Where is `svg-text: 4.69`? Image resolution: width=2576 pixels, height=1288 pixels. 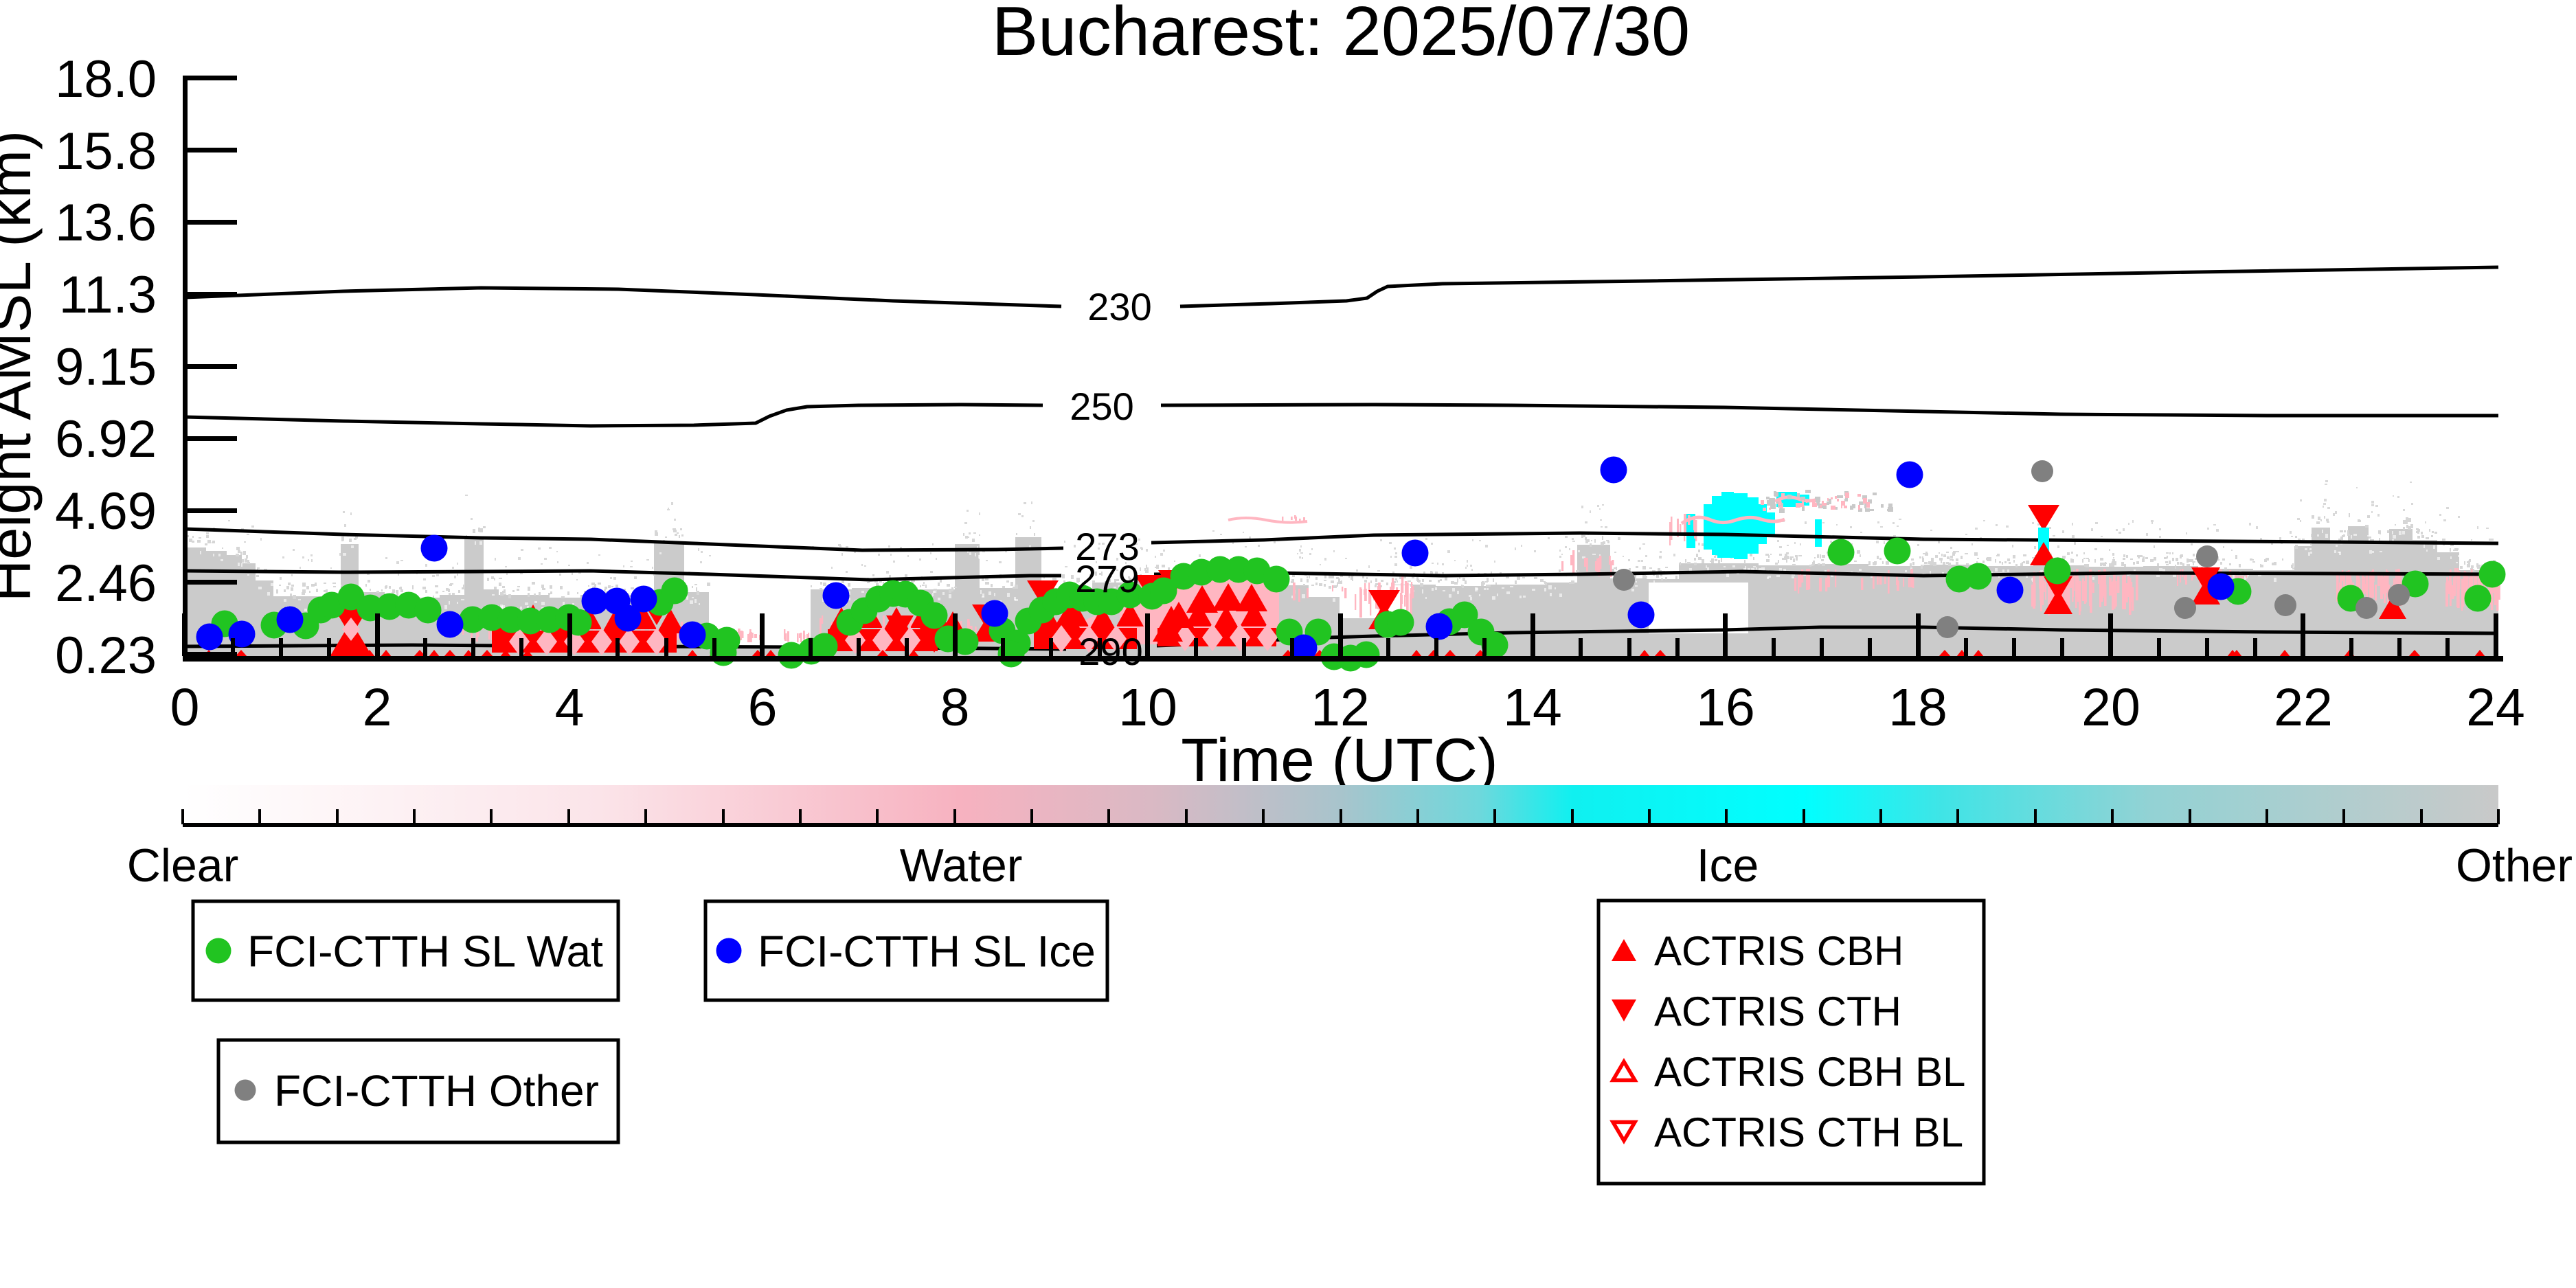 svg-text: 4.69 is located at coordinates (106, 511).